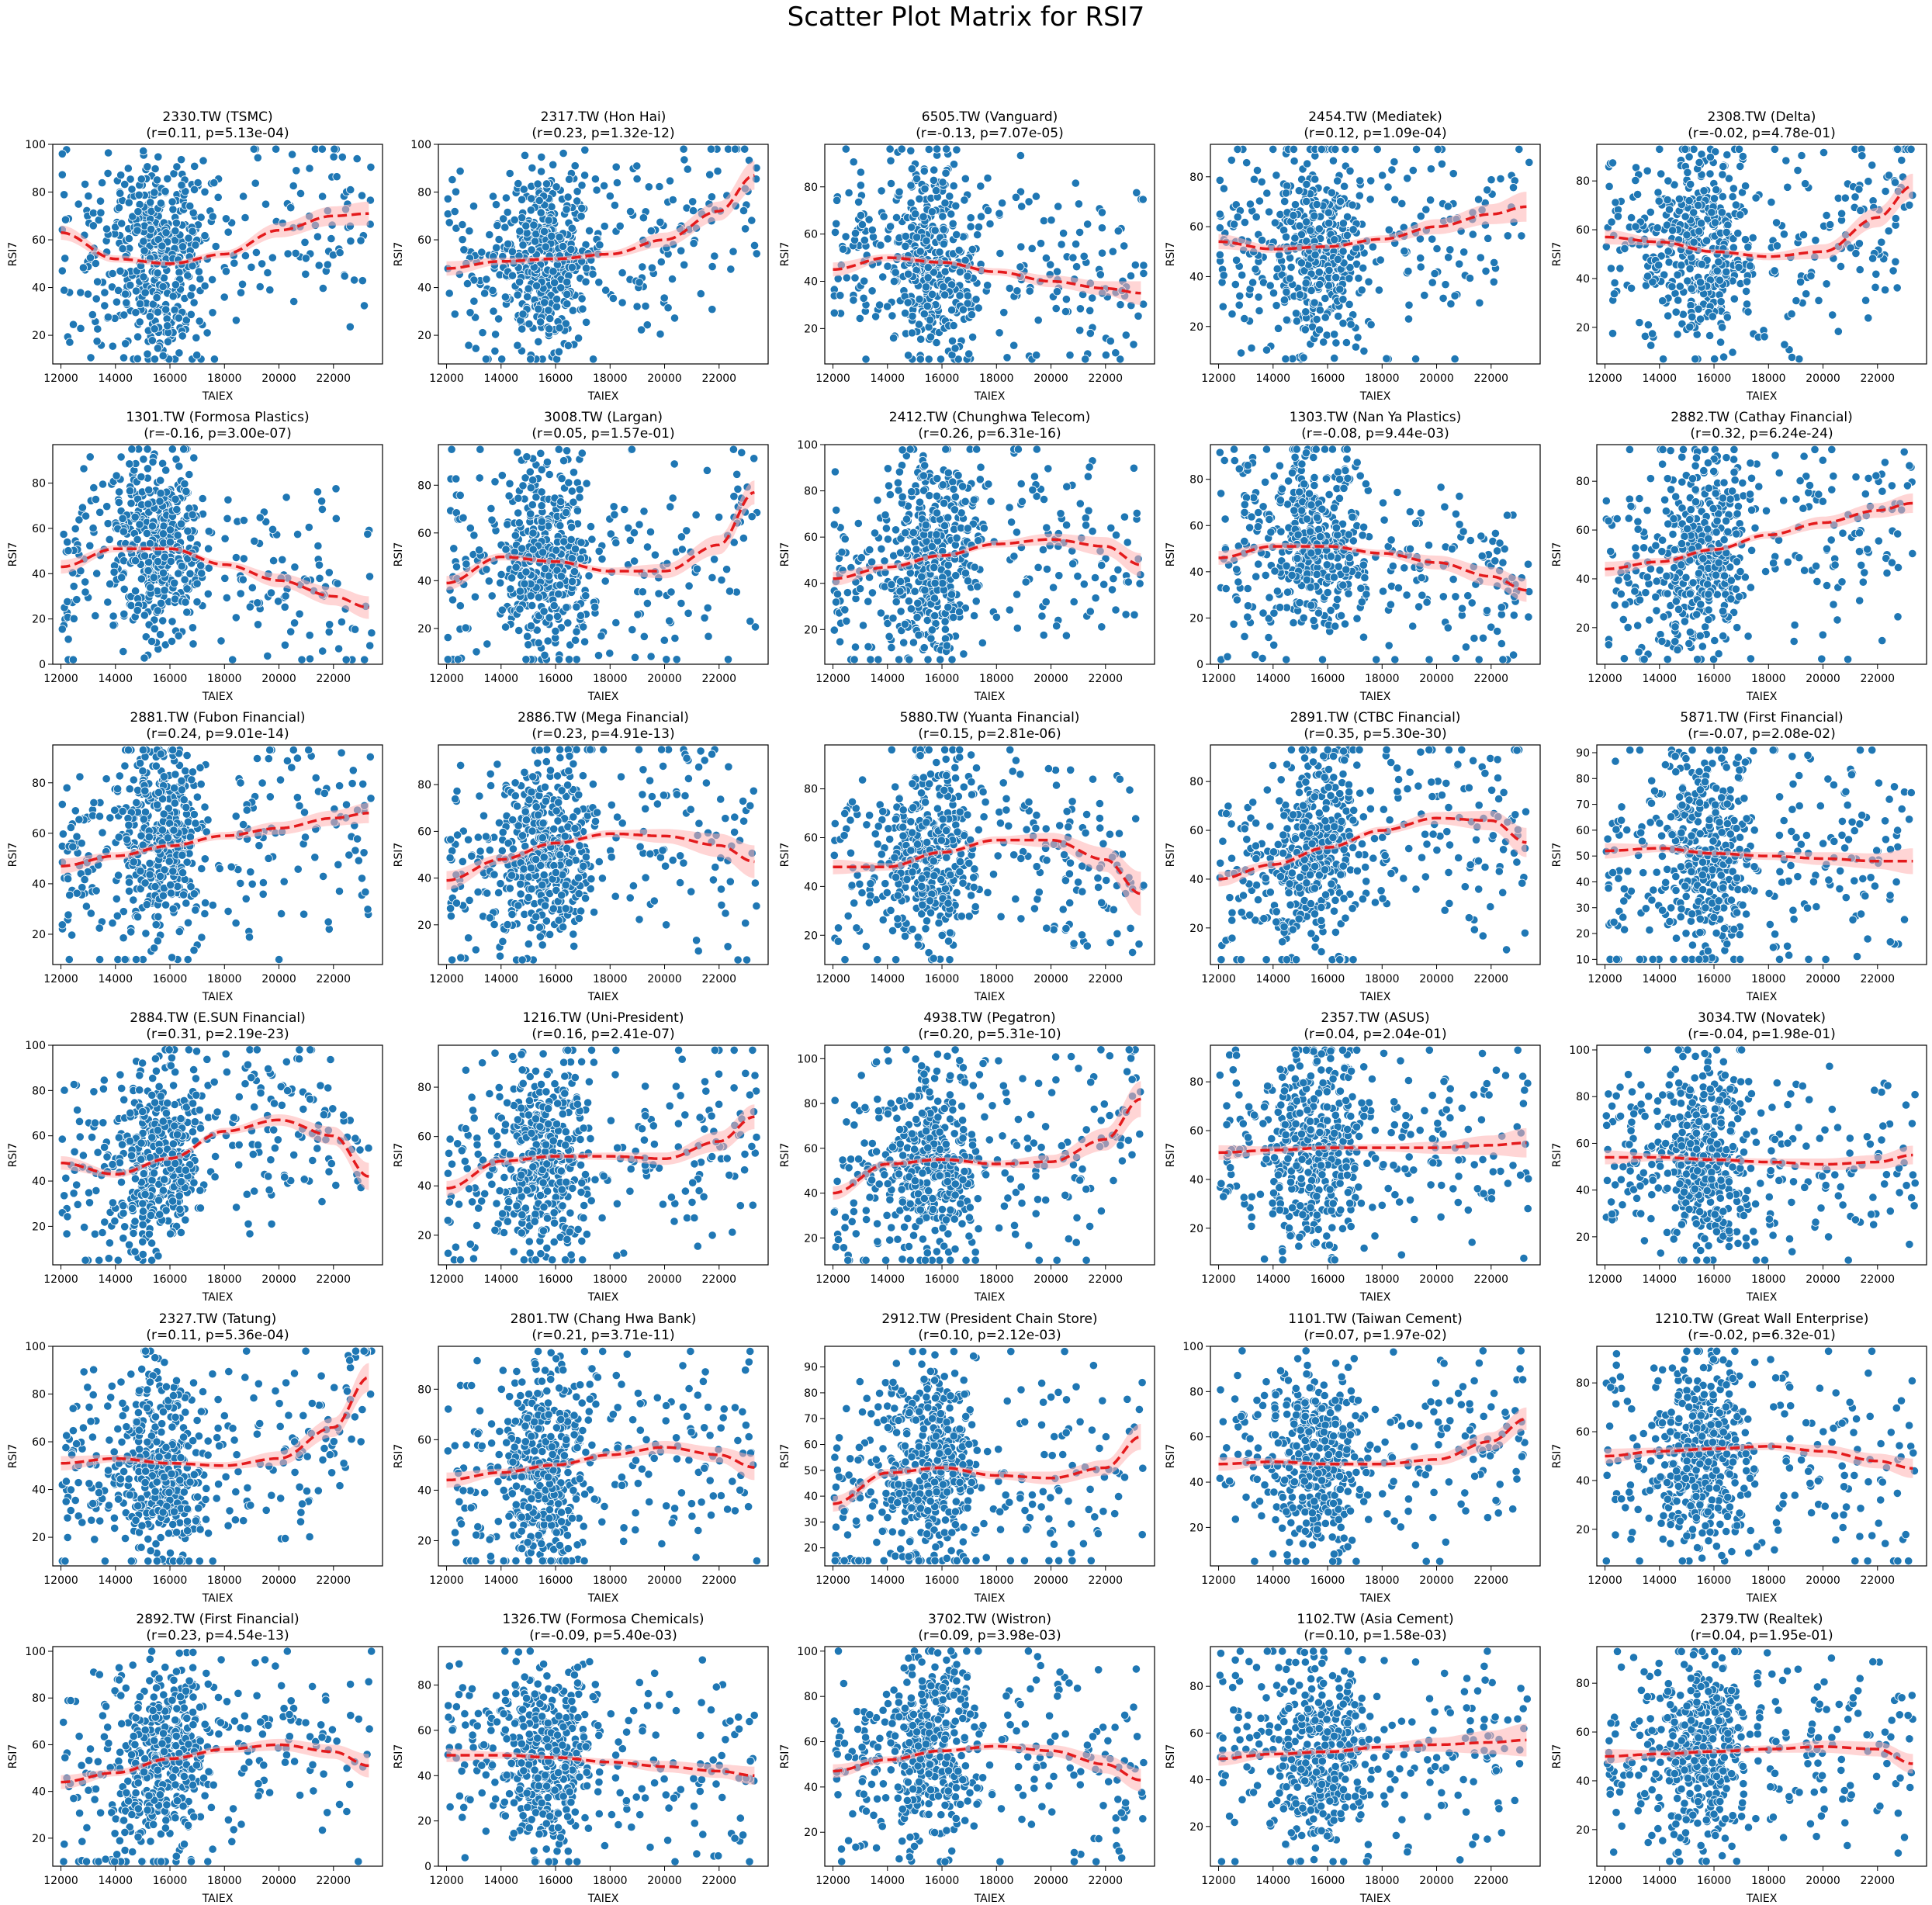 This screenshot has height=1905, width=1932. I want to click on y-tick-label: 20, so click(424, 629).